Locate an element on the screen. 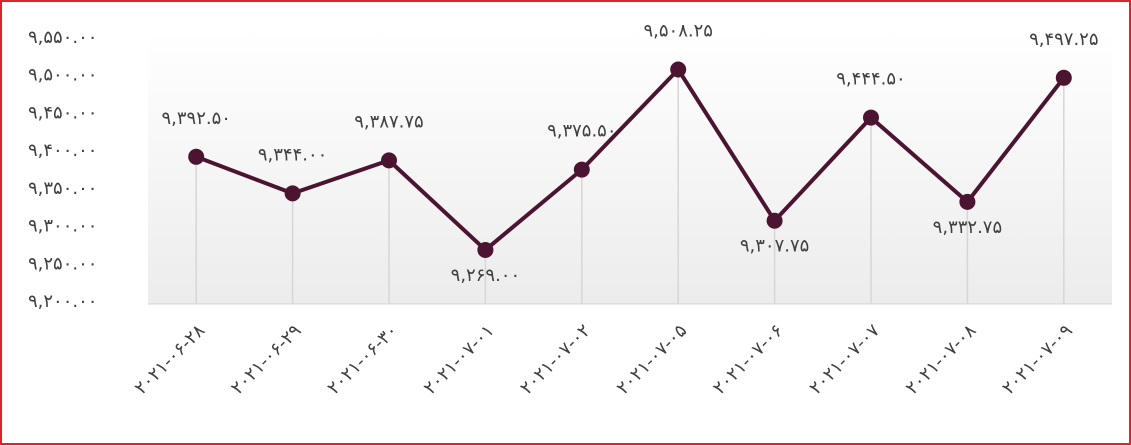  data-label: ۹,۵۰۸.۲۵ is located at coordinates (677, 30).